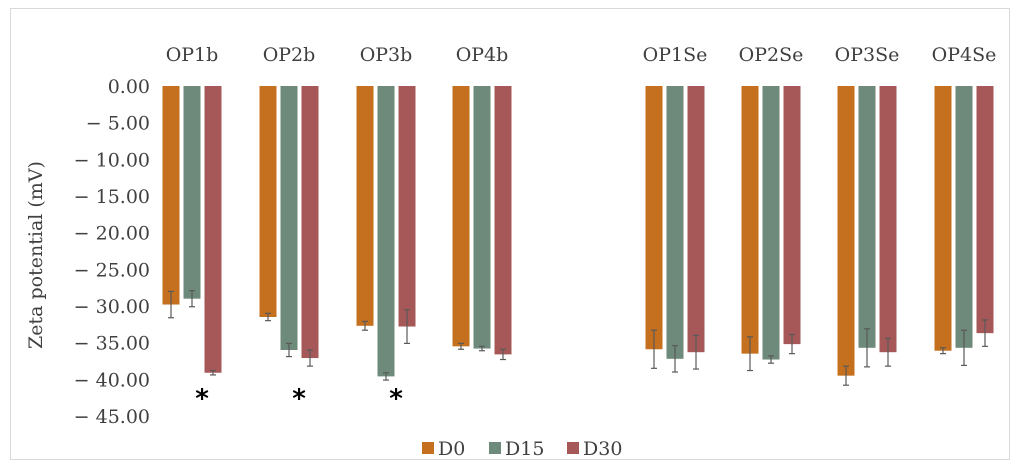 The image size is (1020, 468). What do you see at coordinates (581, 55) in the screenshot?
I see `category-labels: OP1b OP2b OP3b OP4b OP1Se OP2Se OP3Se OP4Se` at bounding box center [581, 55].